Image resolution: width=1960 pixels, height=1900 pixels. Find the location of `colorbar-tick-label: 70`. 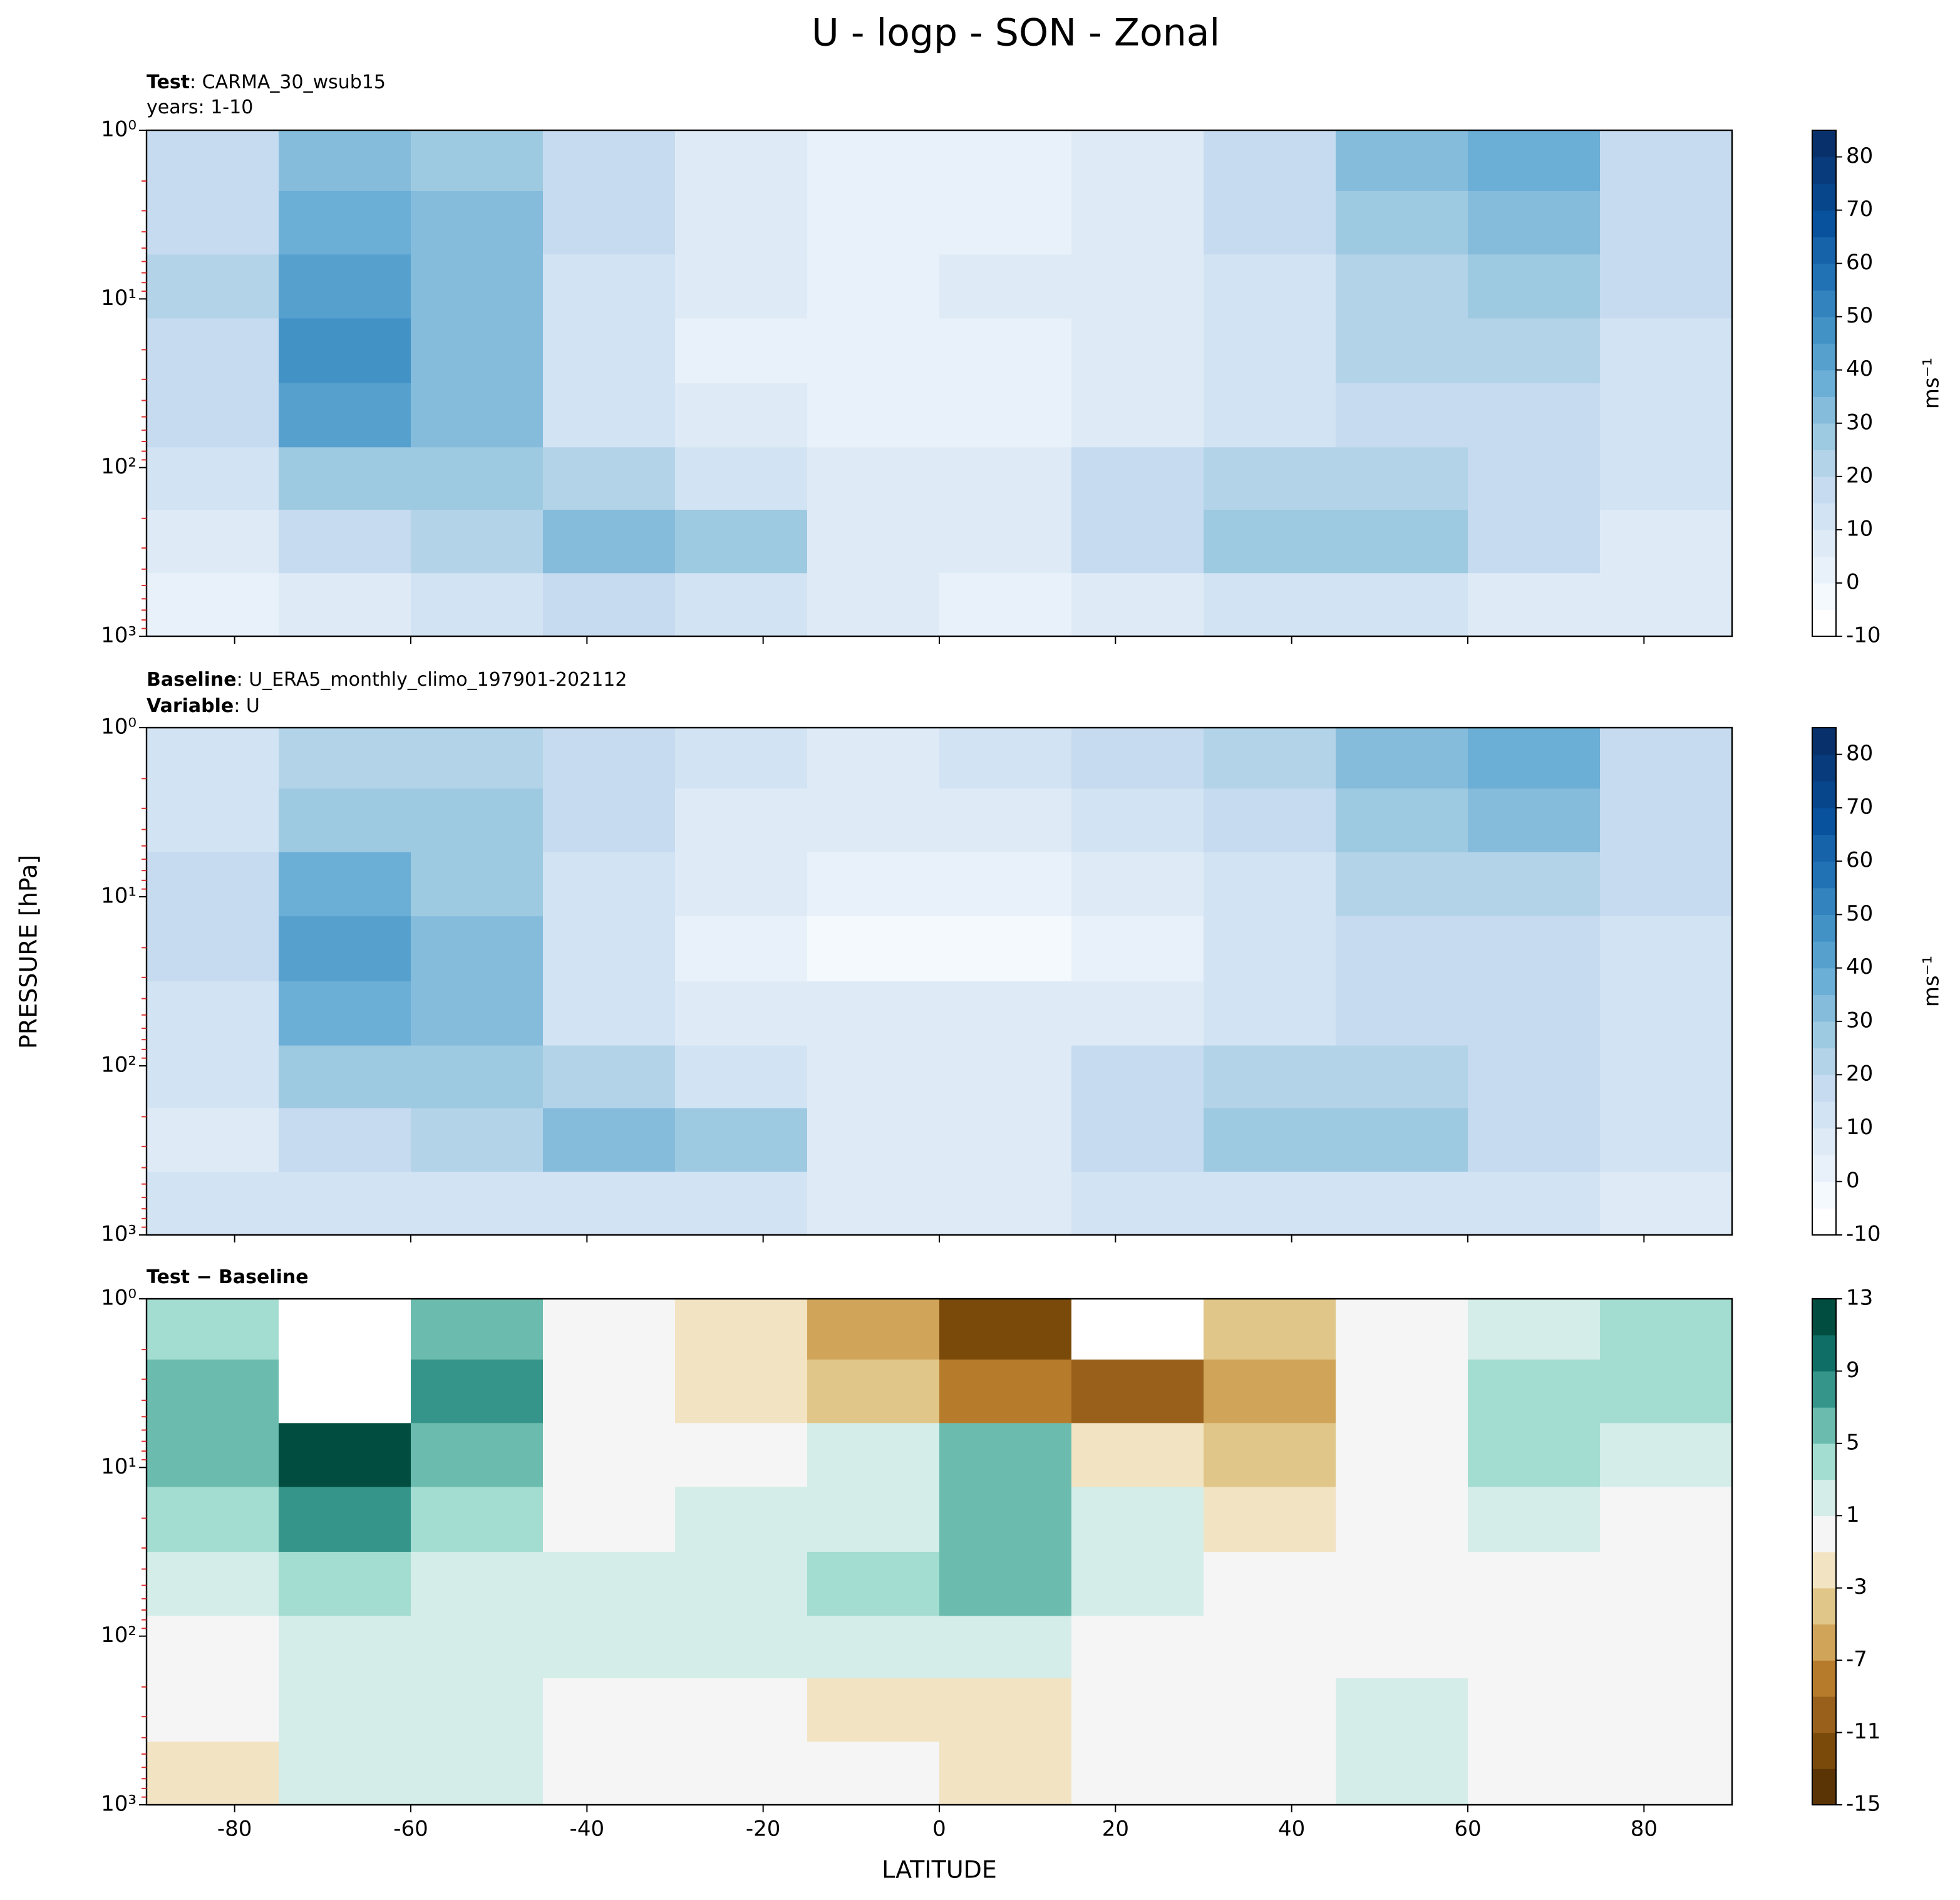

colorbar-tick-label: 70 is located at coordinates (1860, 209).